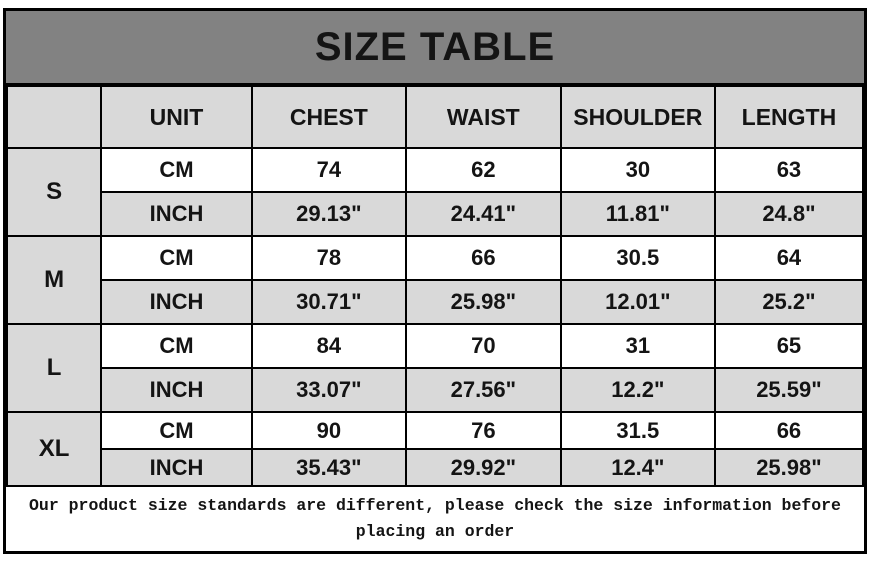 This screenshot has width=878, height=563. What do you see at coordinates (54, 192) in the screenshot?
I see `size-label-s: S` at bounding box center [54, 192].